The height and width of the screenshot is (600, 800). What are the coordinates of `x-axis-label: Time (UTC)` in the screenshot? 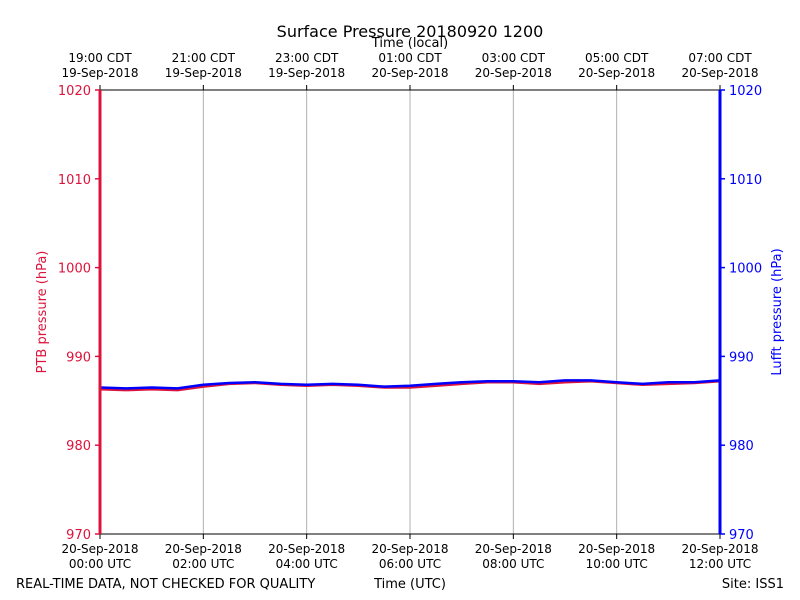 It's located at (409, 584).